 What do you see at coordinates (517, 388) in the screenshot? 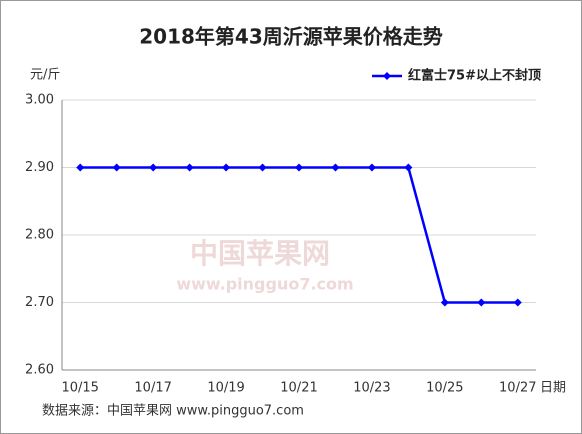
I see `x-tick-label: 10/27` at bounding box center [517, 388].